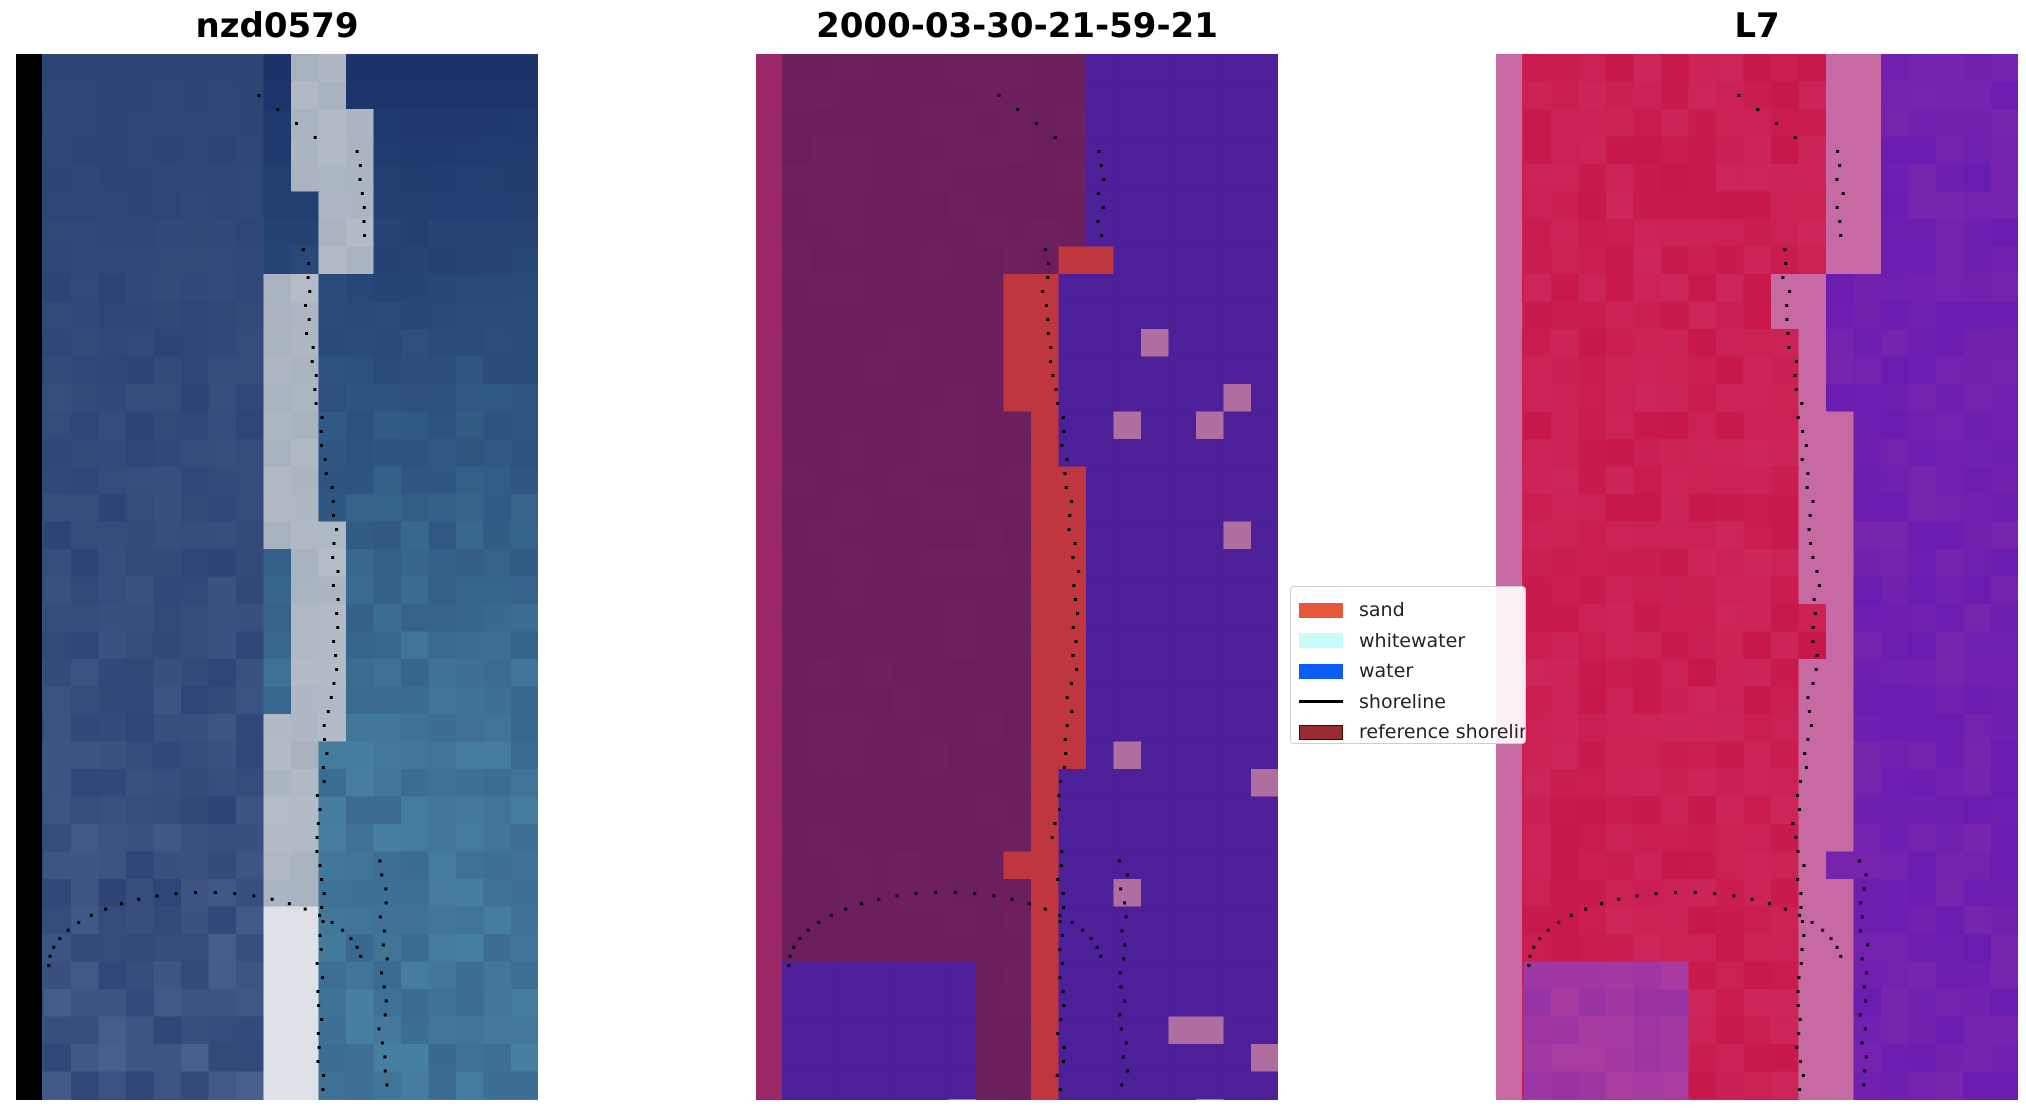 Image resolution: width=2026 pixels, height=1108 pixels. Describe the element at coordinates (277, 26) in the screenshot. I see `panel-title-rgb: nzd0579` at that location.